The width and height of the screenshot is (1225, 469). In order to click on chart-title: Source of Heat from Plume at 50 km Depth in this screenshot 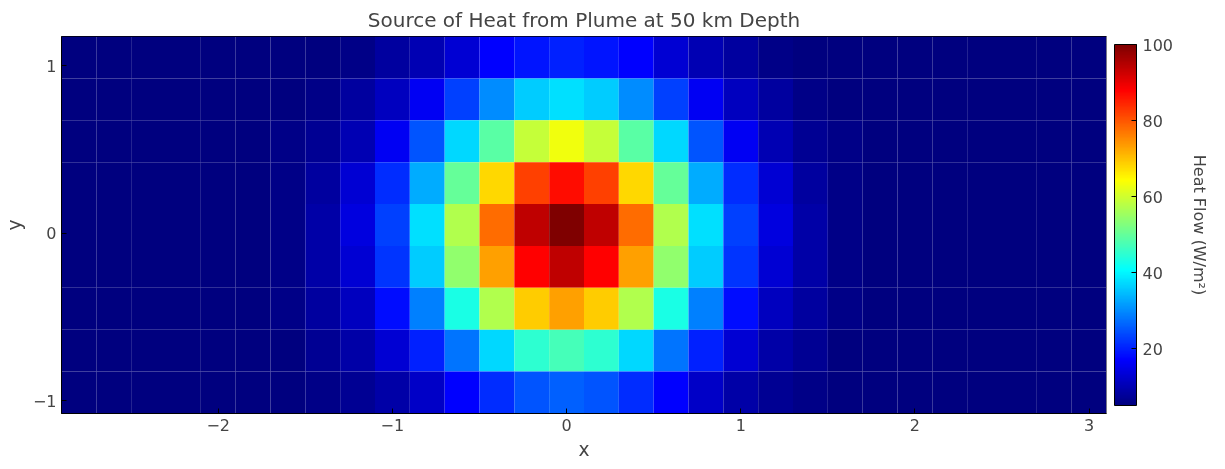, I will do `click(584, 19)`.